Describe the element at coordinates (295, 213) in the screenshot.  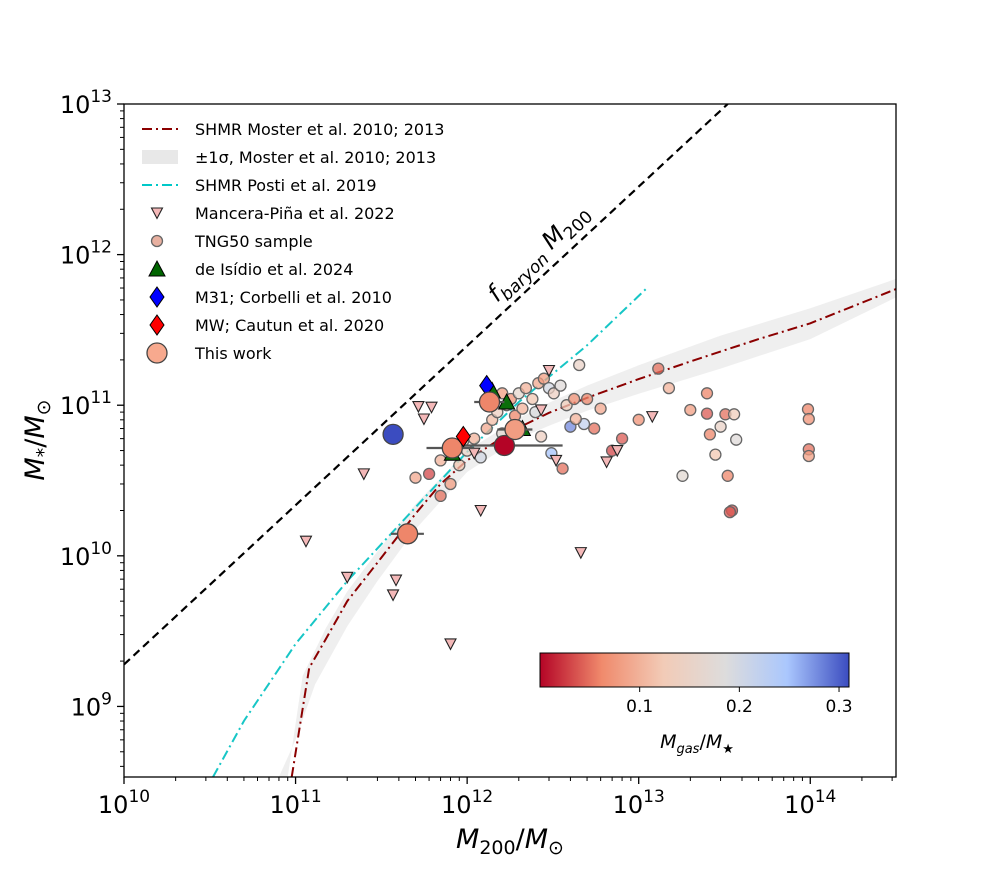
I see `legend-label: Mancera-Piña et al. 2022` at that location.